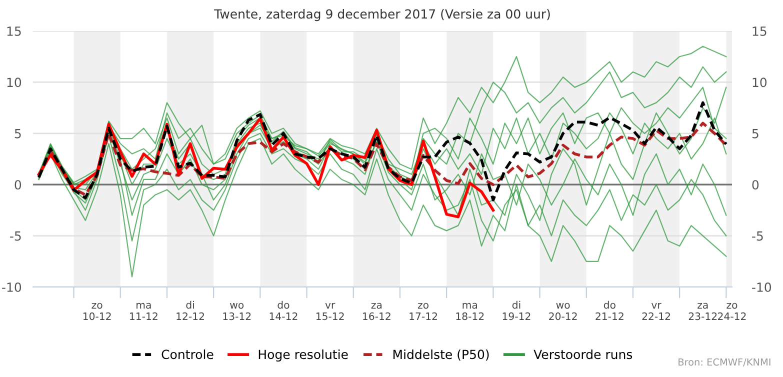 The image size is (783, 377). What do you see at coordinates (330, 311) in the screenshot?
I see `x-tick-label: vr 15-12` at bounding box center [330, 311].